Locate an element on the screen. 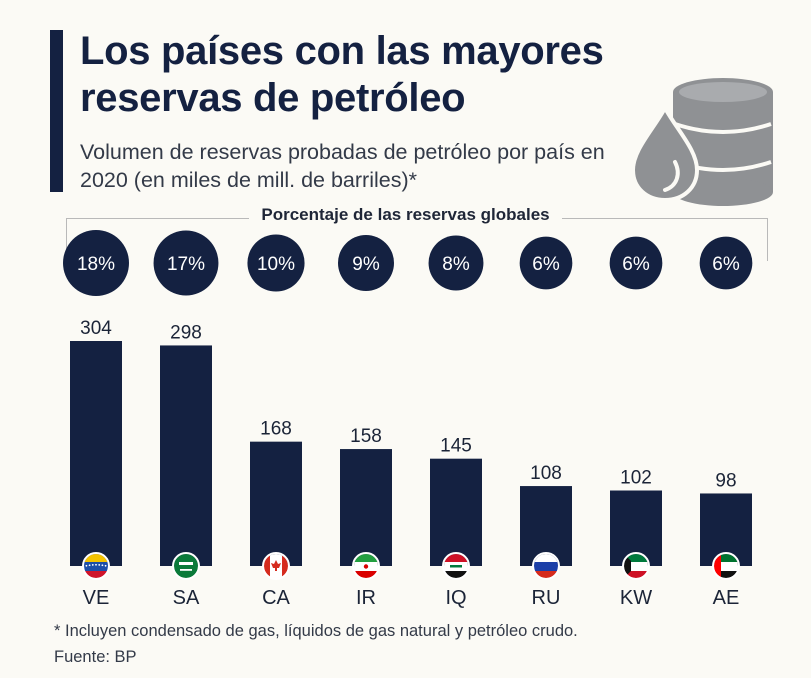  share-label: 10% is located at coordinates (276, 264).